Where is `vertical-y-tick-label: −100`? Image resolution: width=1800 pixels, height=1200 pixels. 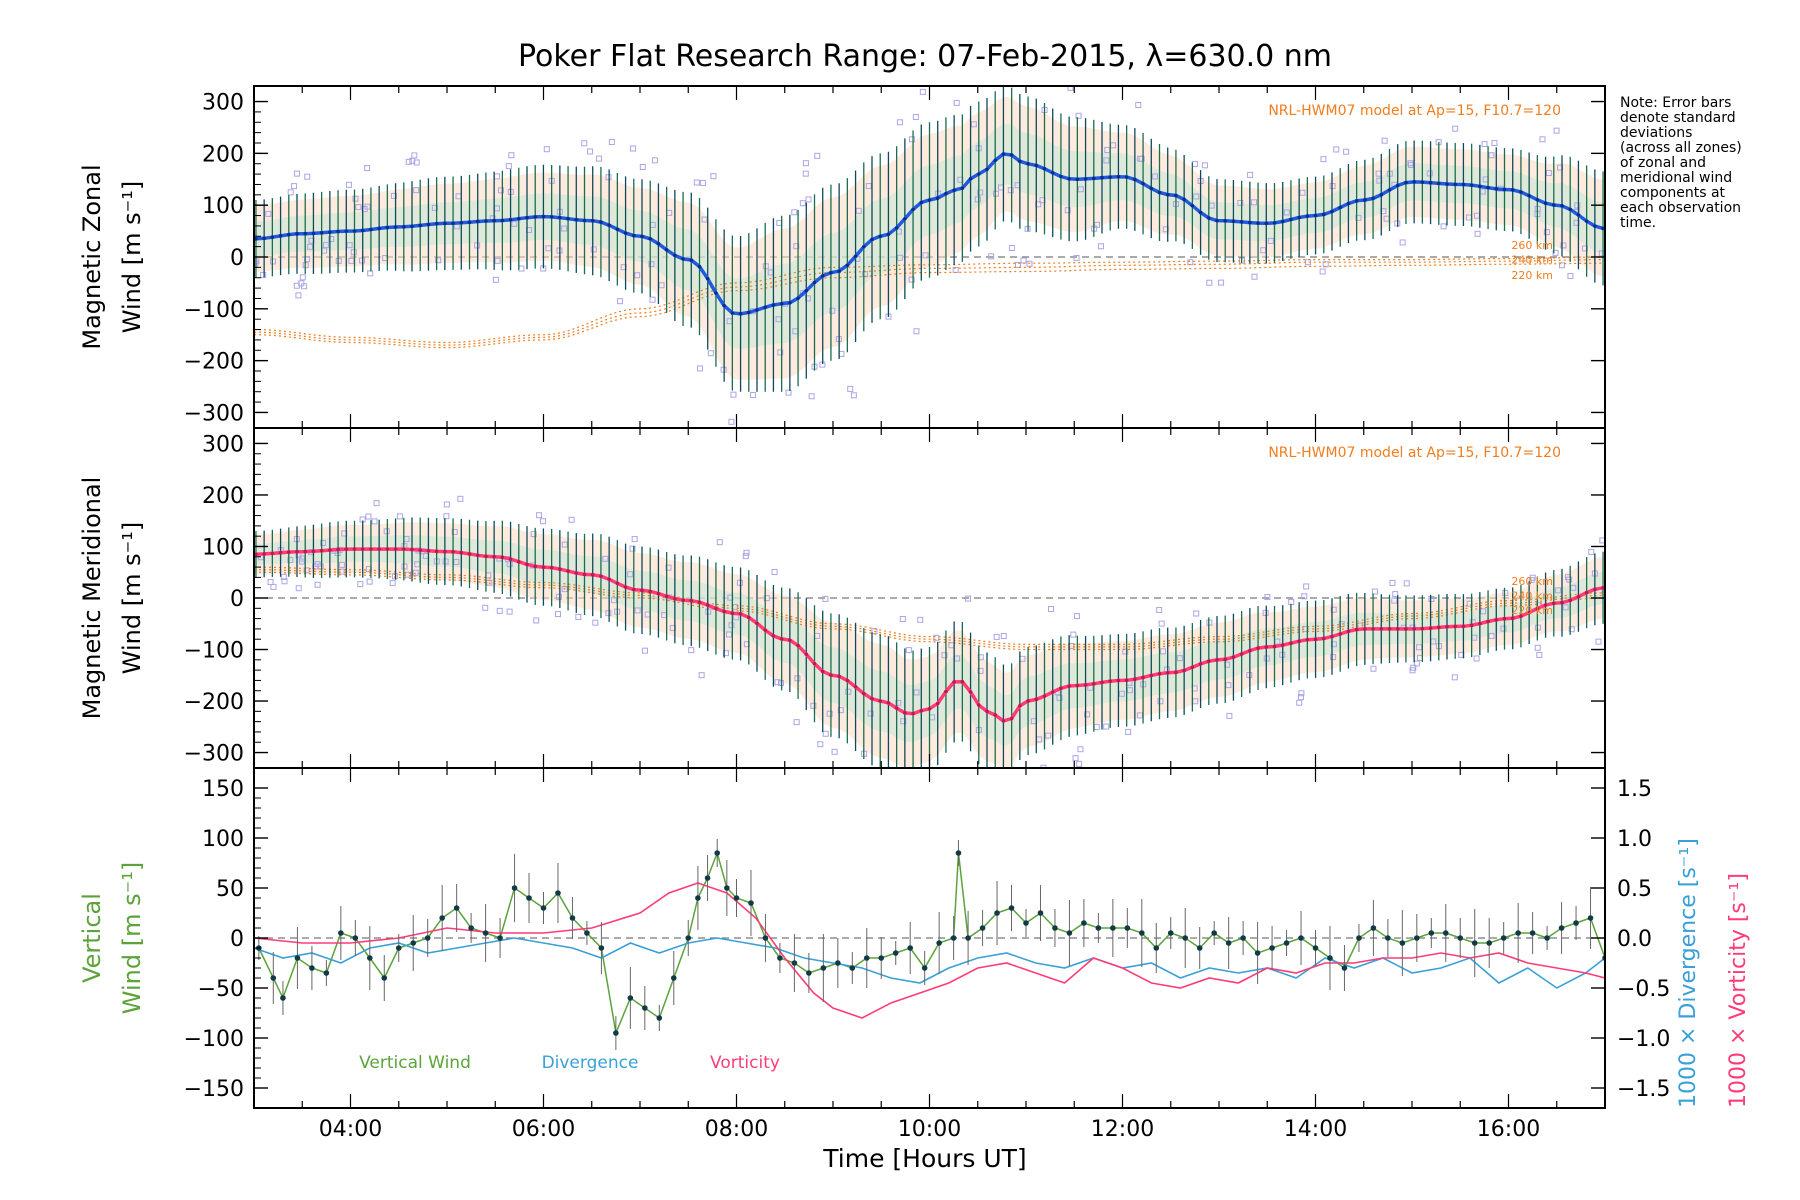
vertical-y-tick-label: −100 is located at coordinates (214, 1039).